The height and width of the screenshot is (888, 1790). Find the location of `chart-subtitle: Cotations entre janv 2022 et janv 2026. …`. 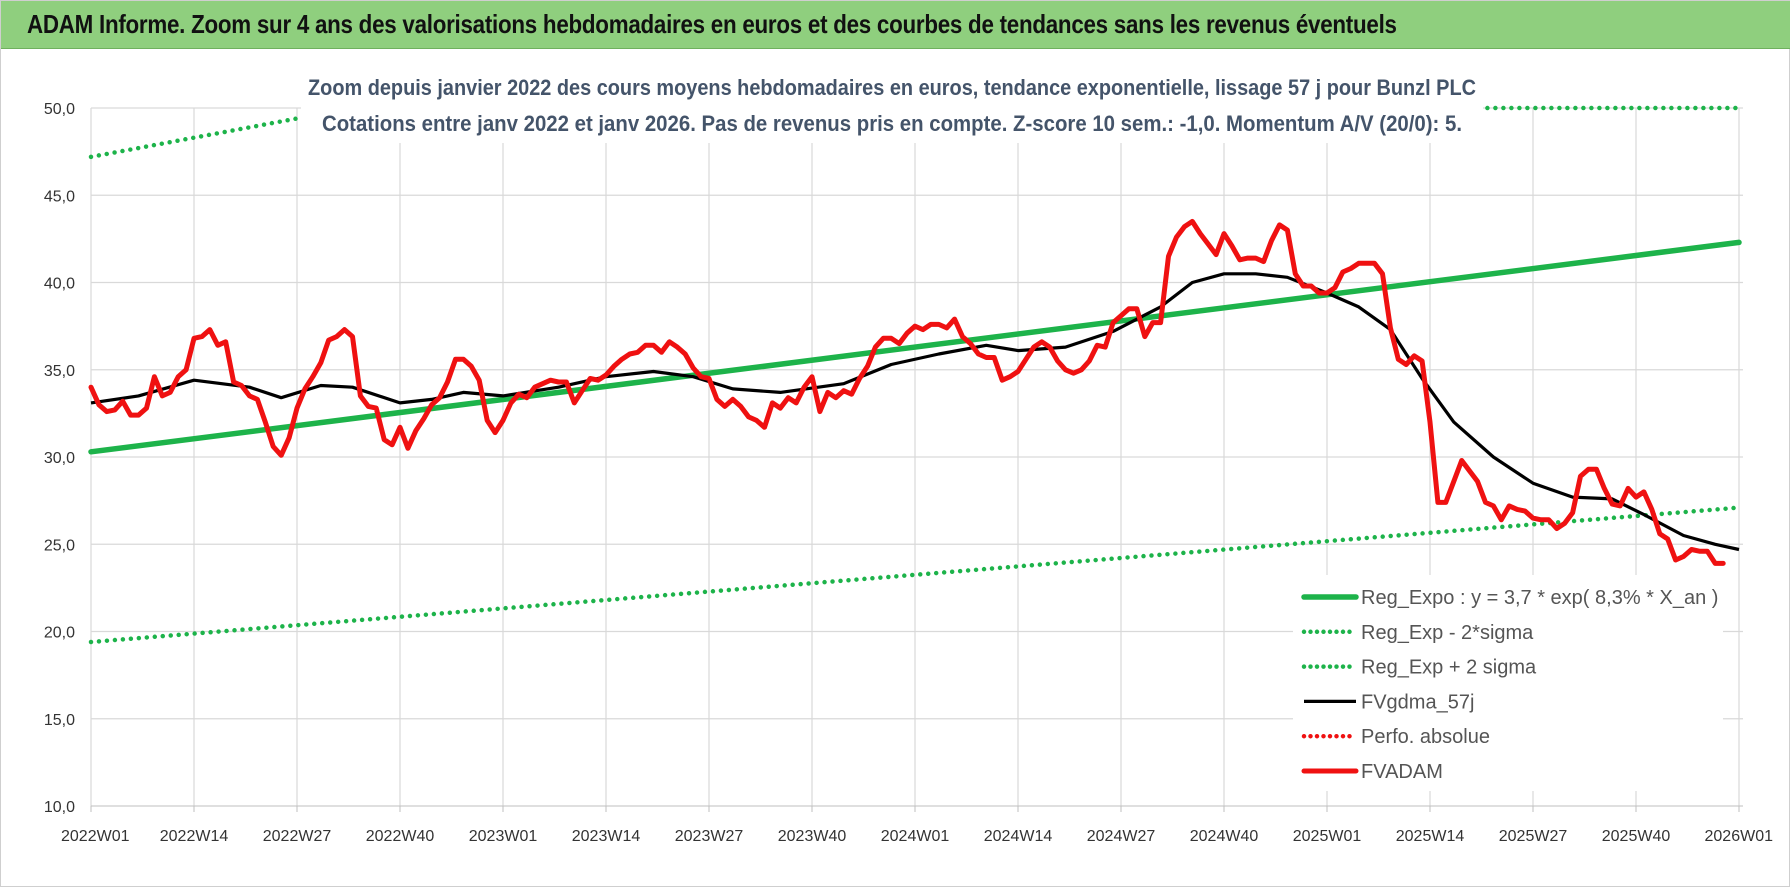

chart-subtitle: Cotations entre janv 2022 et janv 2026. … is located at coordinates (892, 123).